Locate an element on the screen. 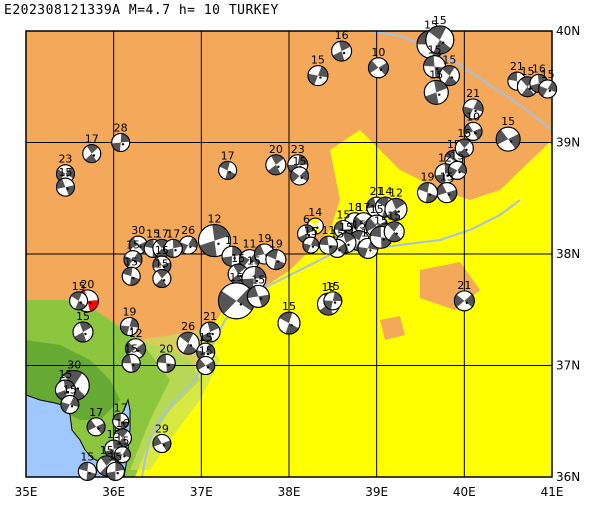 This screenshot has height=505, width=597. longitude-tick-label: 35E is located at coordinates (26, 492).